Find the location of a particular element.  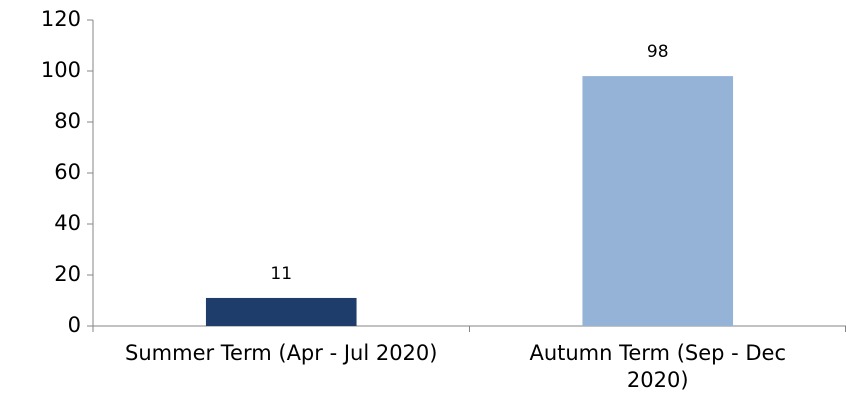

y-tick-label: 40 is located at coordinates (67, 223).